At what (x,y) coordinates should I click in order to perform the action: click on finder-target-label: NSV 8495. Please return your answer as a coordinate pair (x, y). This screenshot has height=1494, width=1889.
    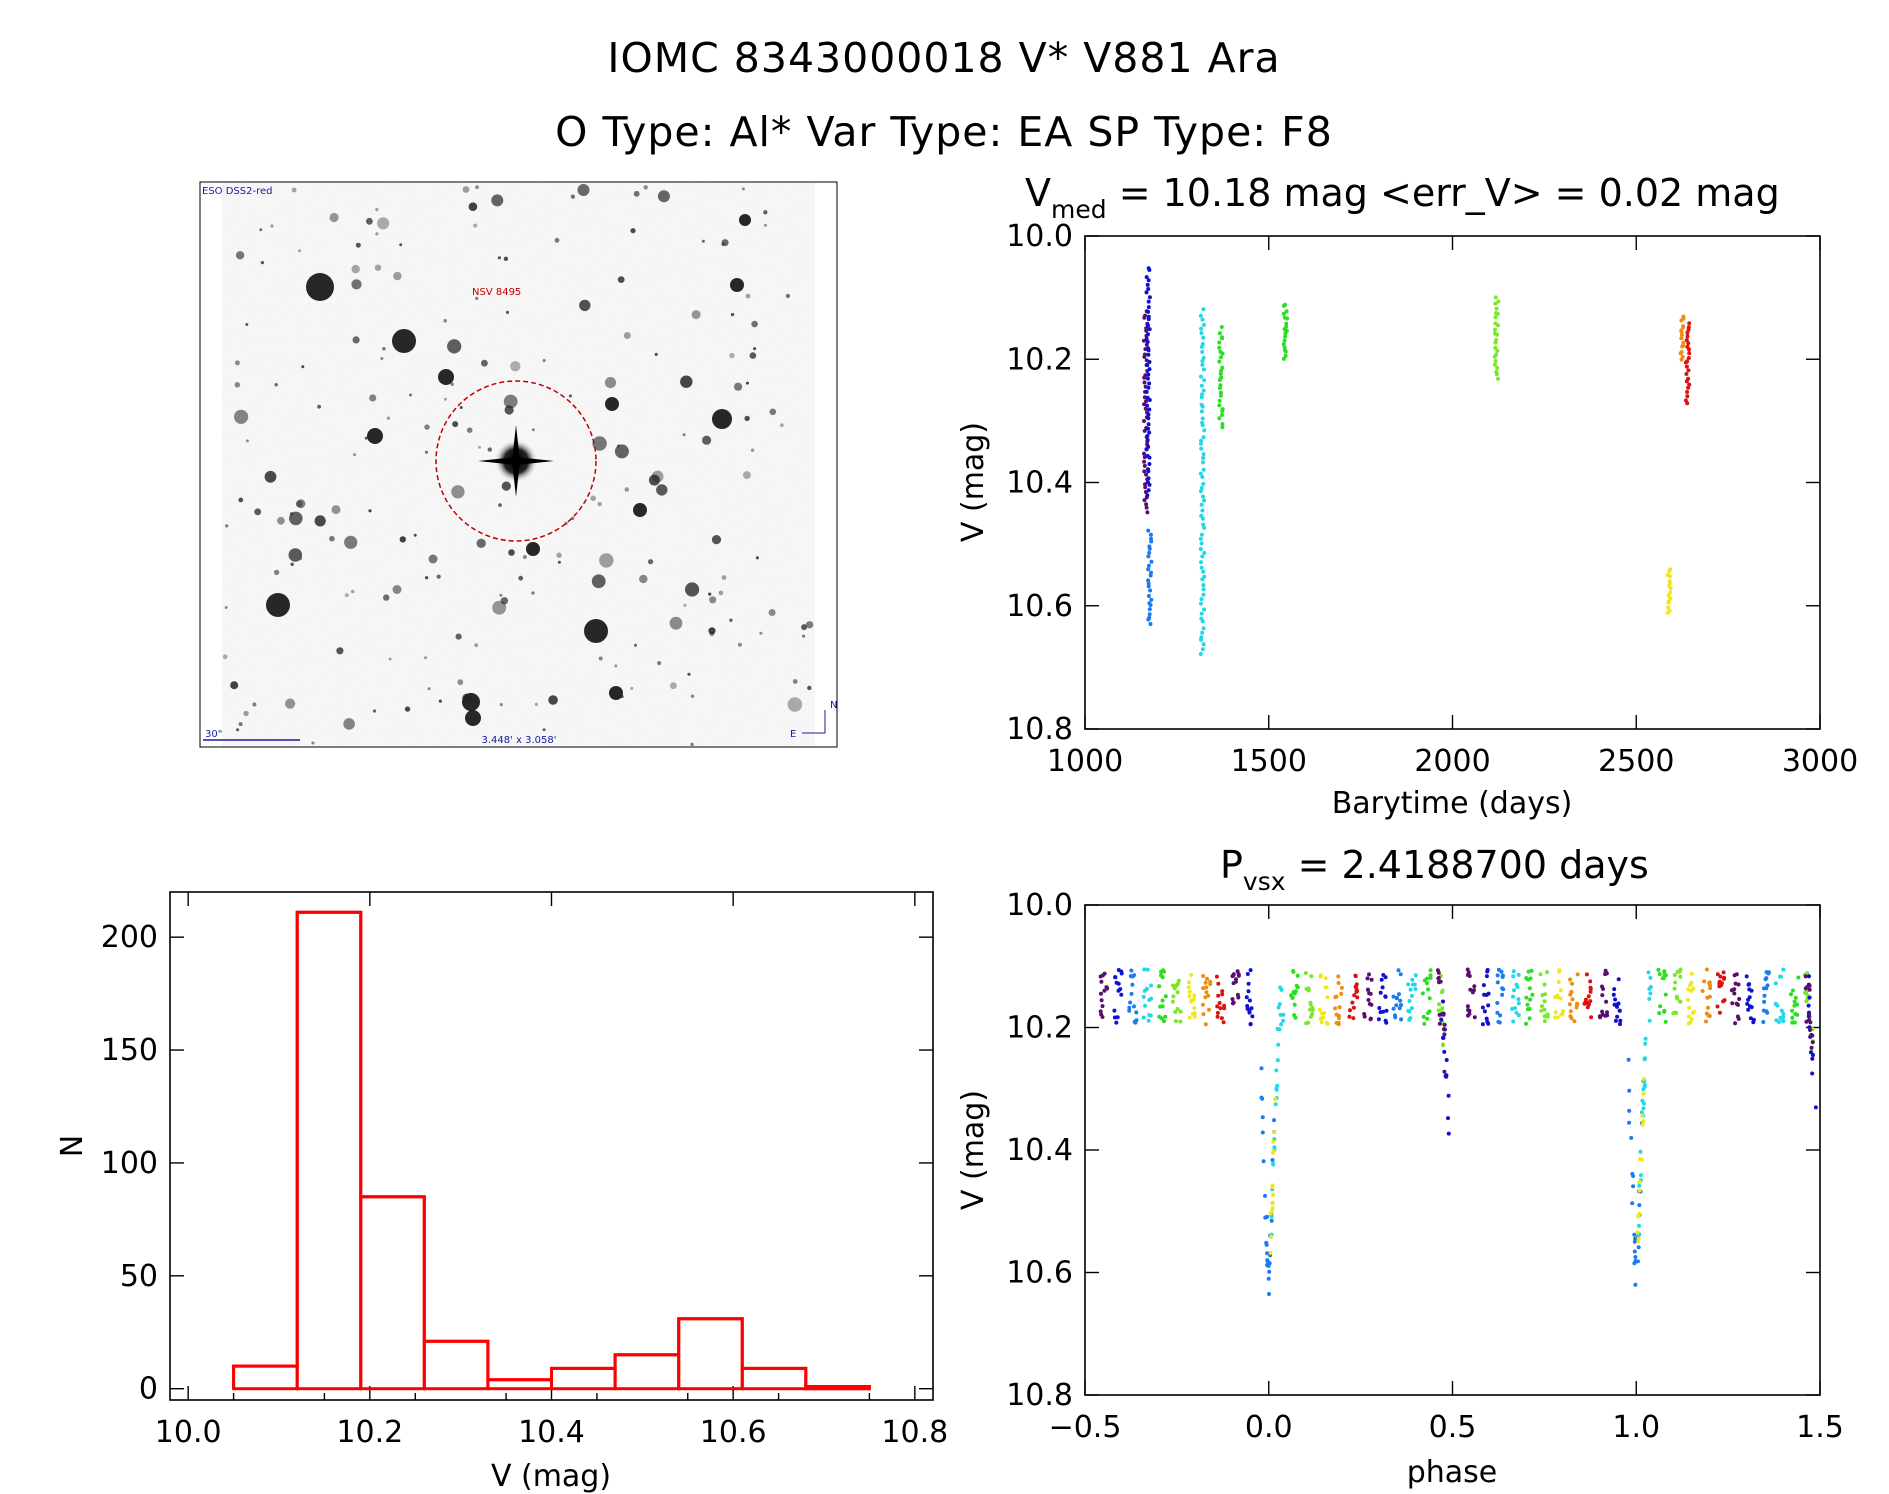
    Looking at the image, I should click on (496, 292).